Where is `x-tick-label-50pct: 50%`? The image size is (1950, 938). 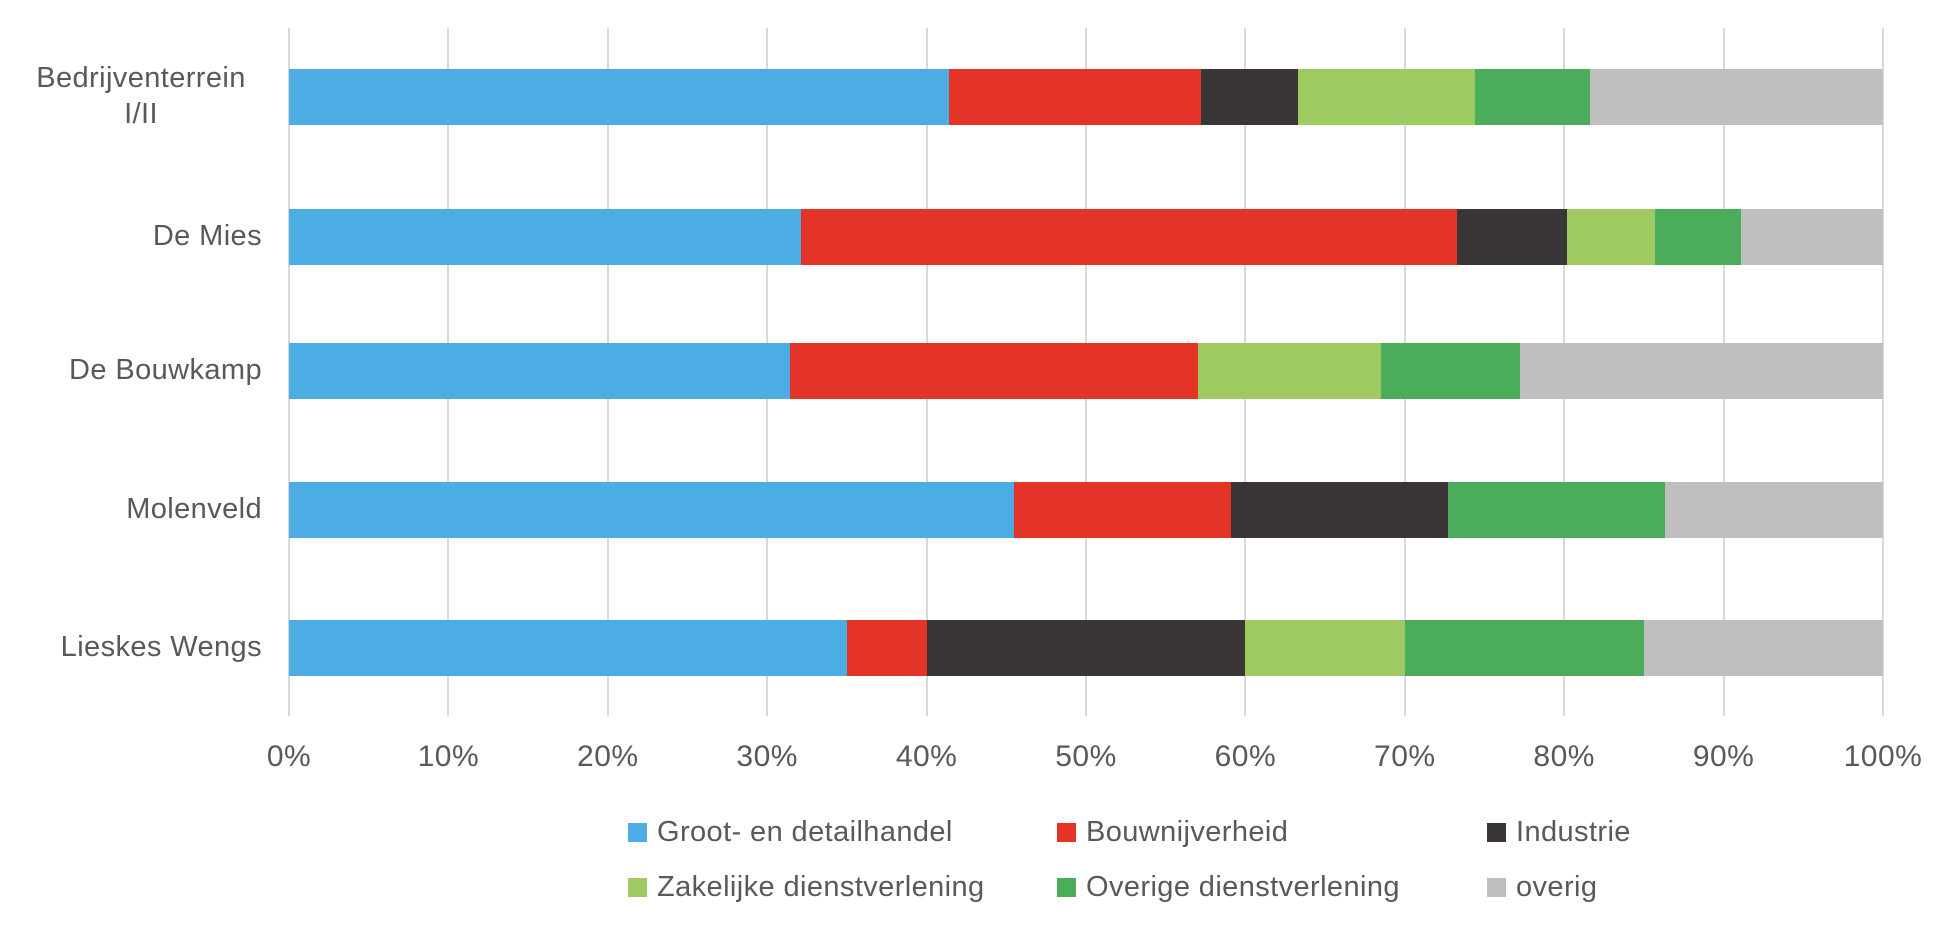 x-tick-label-50pct: 50% is located at coordinates (1086, 756).